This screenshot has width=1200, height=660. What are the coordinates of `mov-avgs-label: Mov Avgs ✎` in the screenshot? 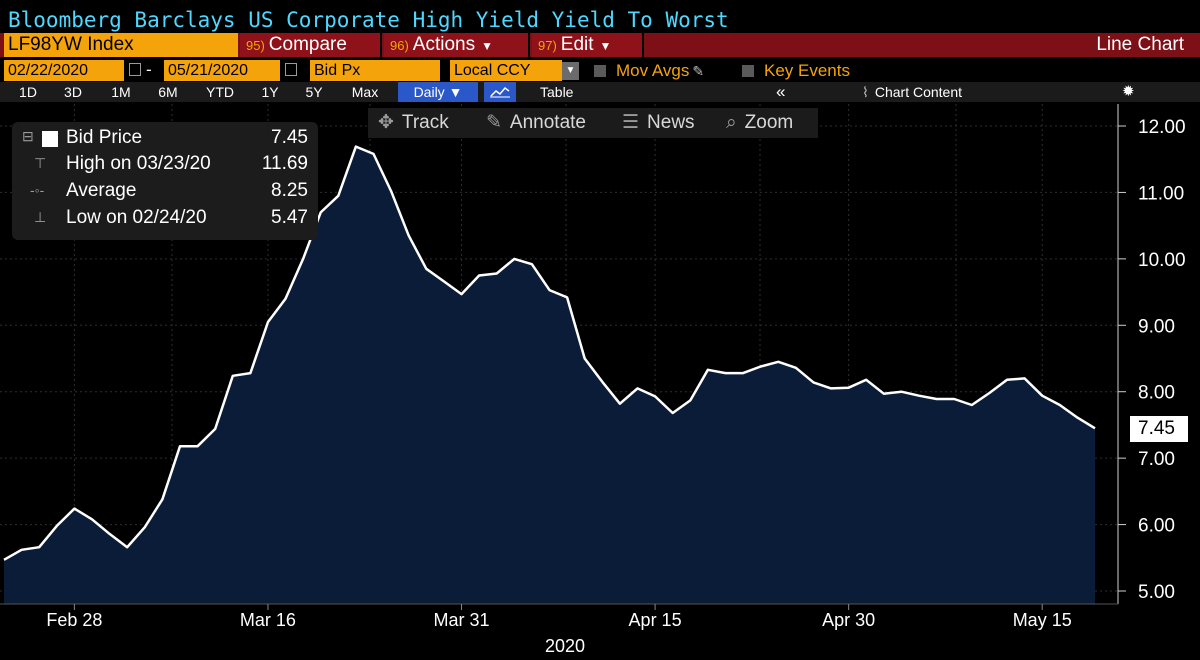 It's located at (660, 71).